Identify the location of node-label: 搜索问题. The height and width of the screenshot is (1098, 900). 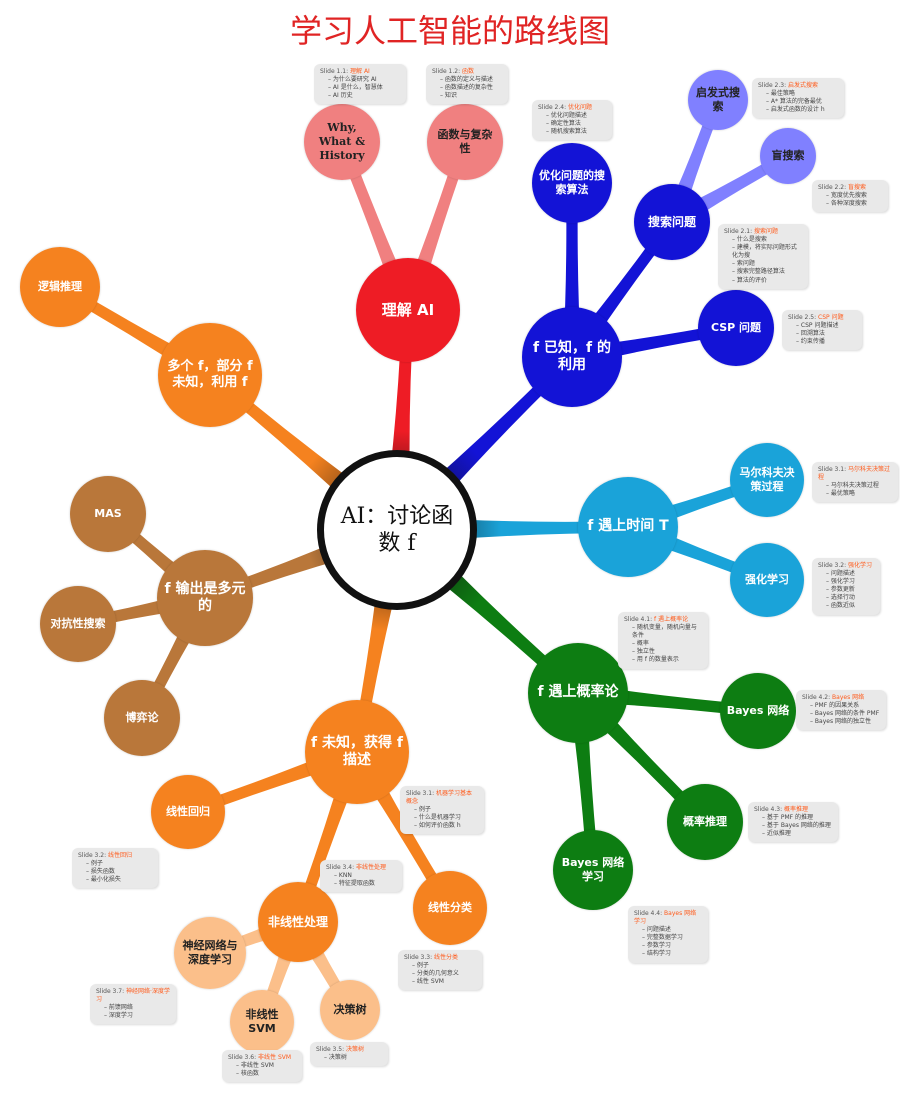
(671, 221).